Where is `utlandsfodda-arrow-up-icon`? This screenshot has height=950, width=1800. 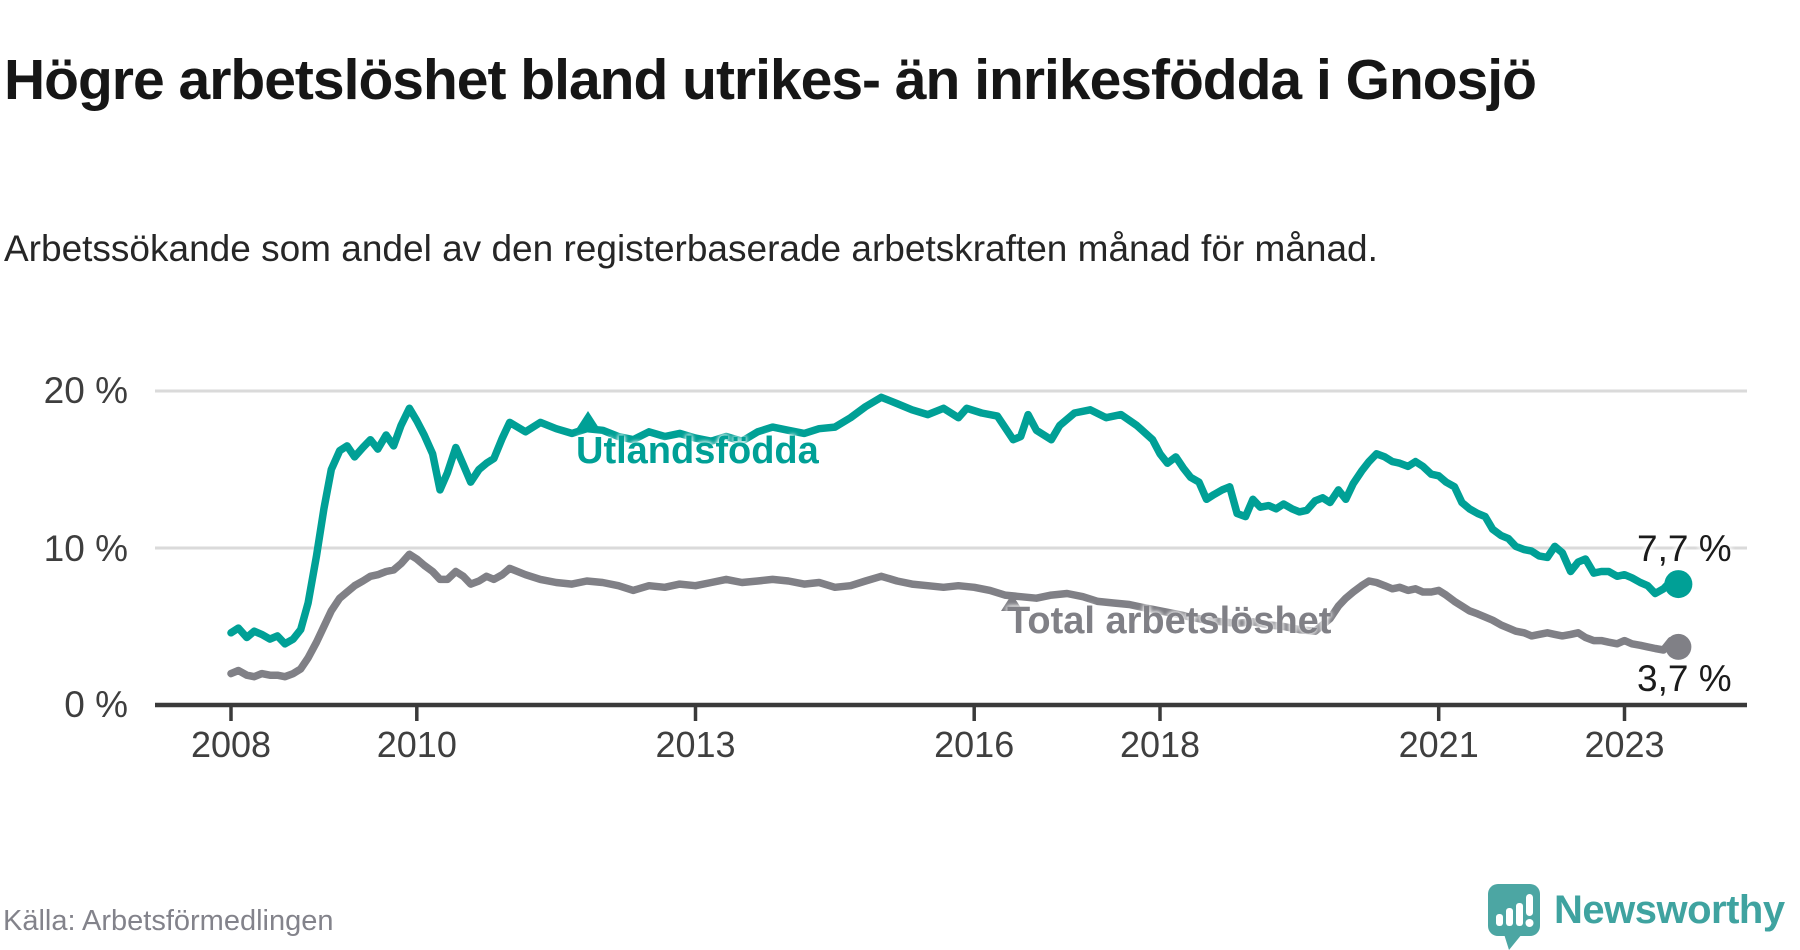
utlandsfodda-arrow-up-icon is located at coordinates (588, 419).